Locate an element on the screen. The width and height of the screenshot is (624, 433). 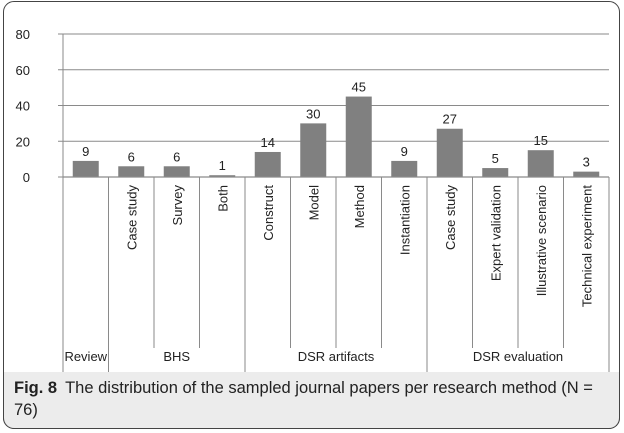
y-tick-label: 20 is located at coordinates (23, 141).